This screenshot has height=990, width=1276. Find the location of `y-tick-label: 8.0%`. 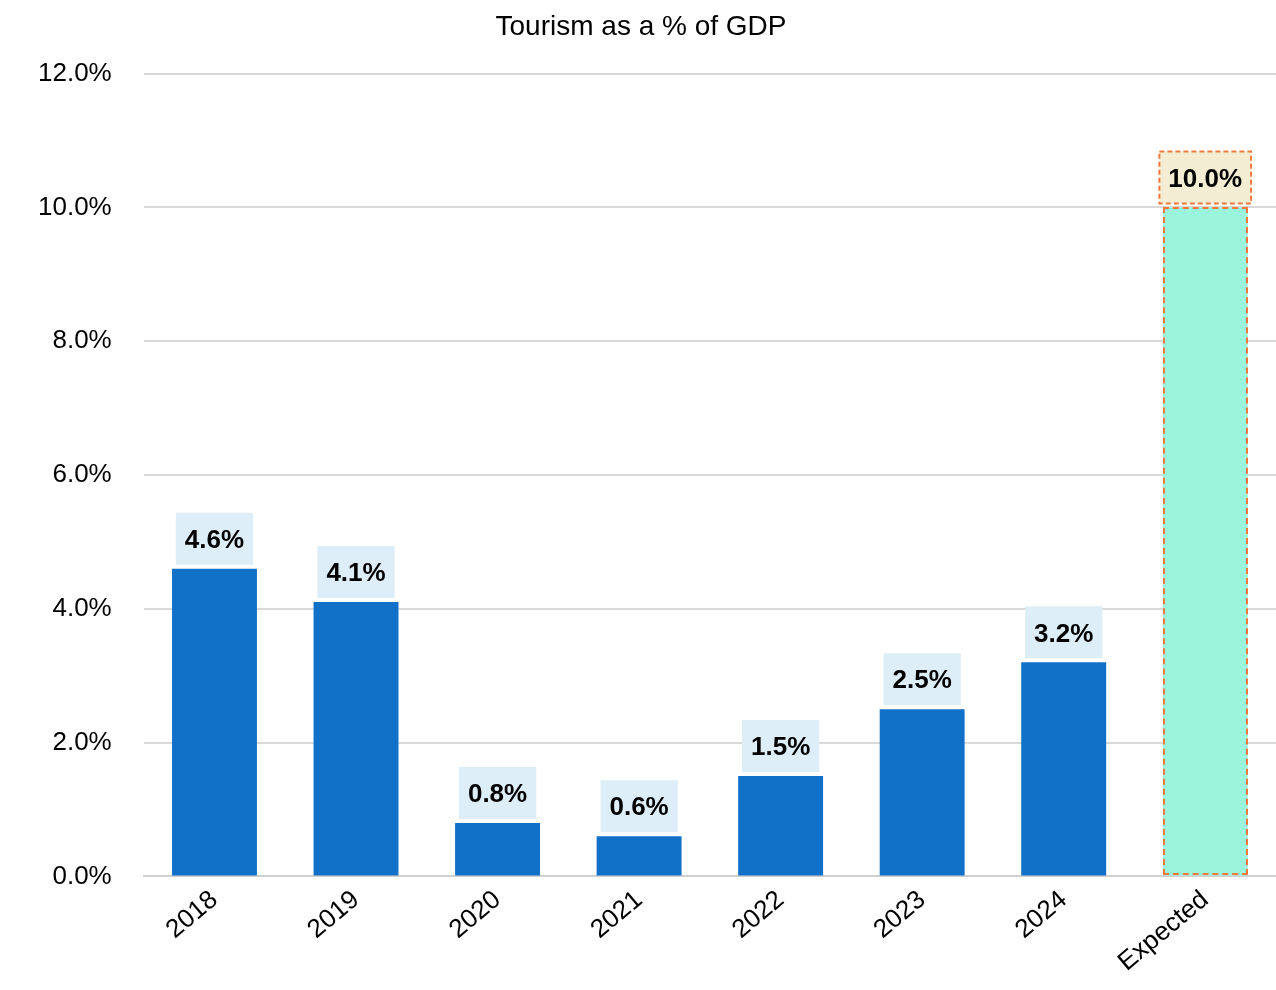

y-tick-label: 8.0% is located at coordinates (82, 339).